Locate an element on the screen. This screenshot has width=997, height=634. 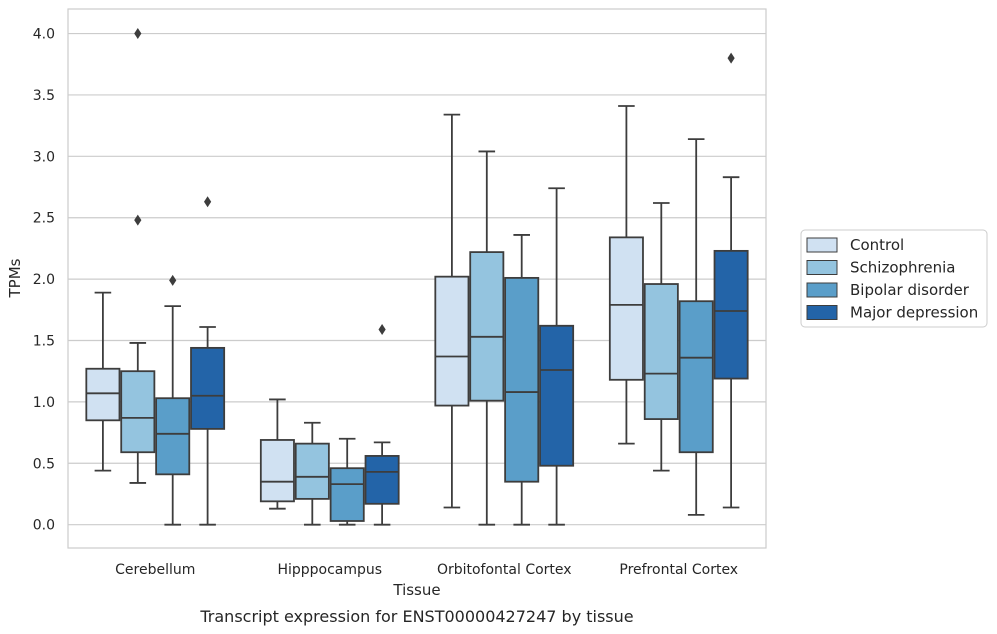
legend-label: Control is located at coordinates (877, 245).